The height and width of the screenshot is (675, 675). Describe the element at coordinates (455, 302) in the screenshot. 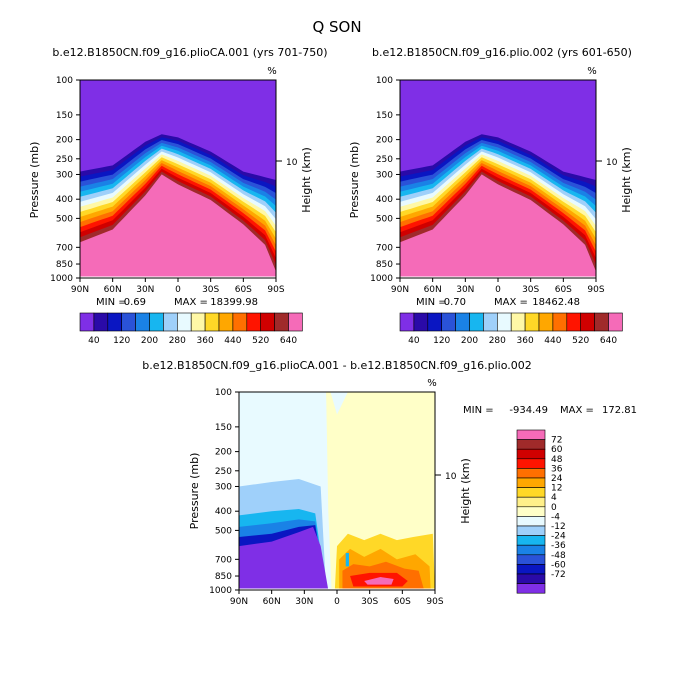

I see `panel-2-min-value: 0.70` at that location.